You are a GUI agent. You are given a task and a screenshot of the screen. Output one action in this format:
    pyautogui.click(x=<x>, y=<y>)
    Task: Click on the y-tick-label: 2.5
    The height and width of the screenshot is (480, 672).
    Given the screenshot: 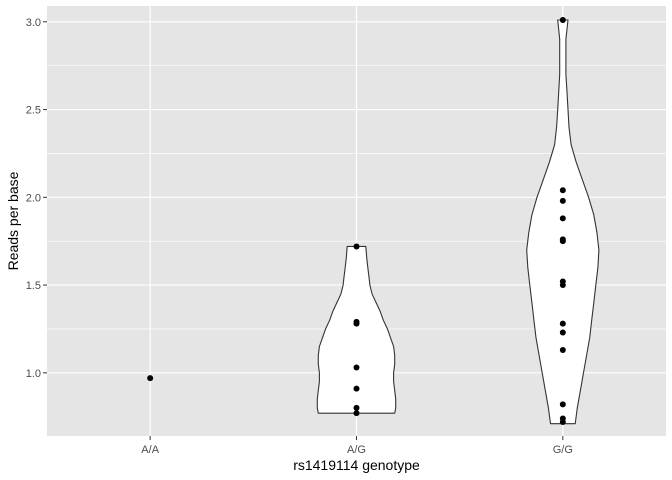 What is the action you would take?
    pyautogui.click(x=33, y=111)
    